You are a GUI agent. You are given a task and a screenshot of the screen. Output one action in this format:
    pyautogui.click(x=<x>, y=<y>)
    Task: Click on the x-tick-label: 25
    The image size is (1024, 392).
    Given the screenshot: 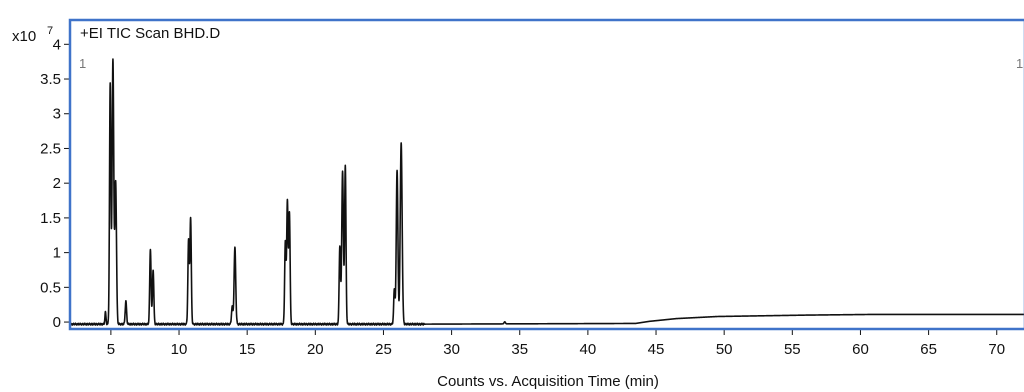 What is the action you would take?
    pyautogui.click(x=383, y=349)
    